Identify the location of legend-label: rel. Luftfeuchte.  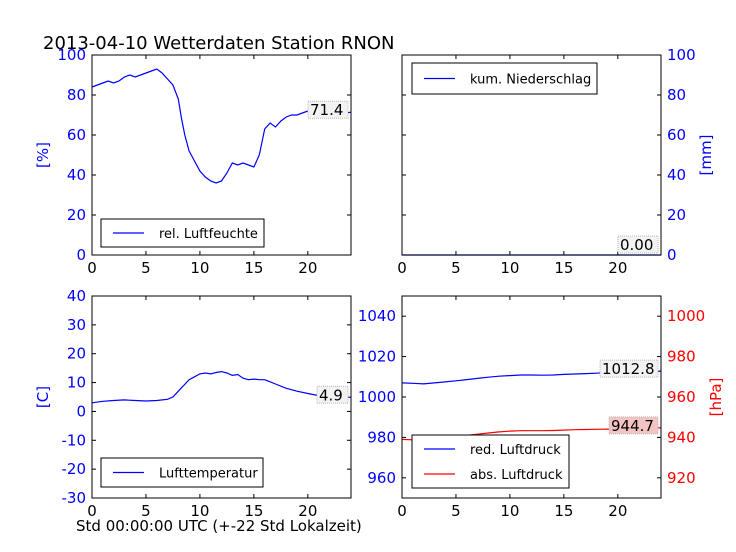
(208, 234).